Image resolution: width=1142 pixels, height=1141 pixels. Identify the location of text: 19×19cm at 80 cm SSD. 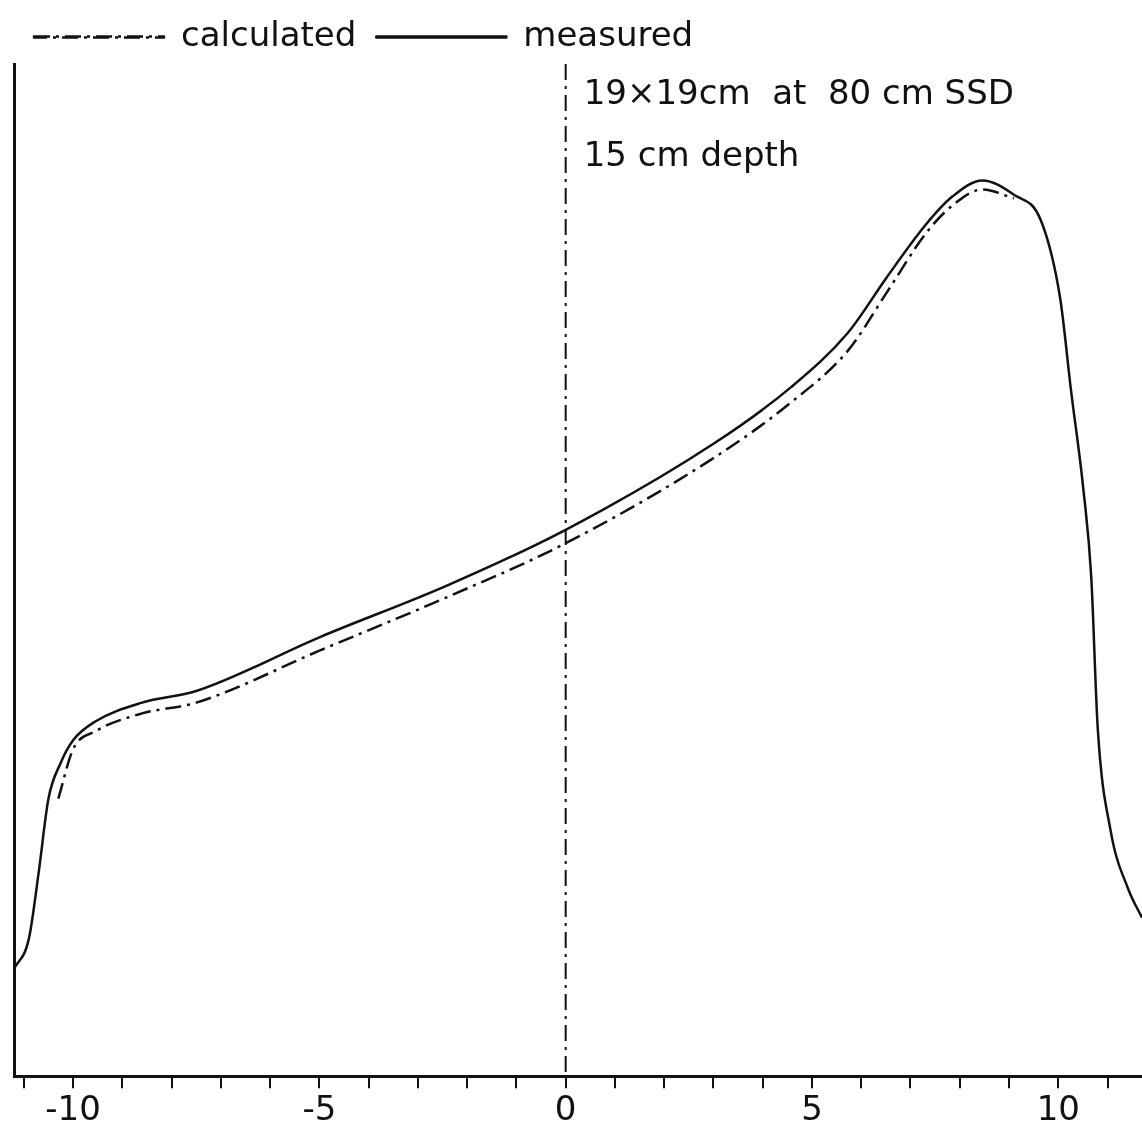
(798, 91).